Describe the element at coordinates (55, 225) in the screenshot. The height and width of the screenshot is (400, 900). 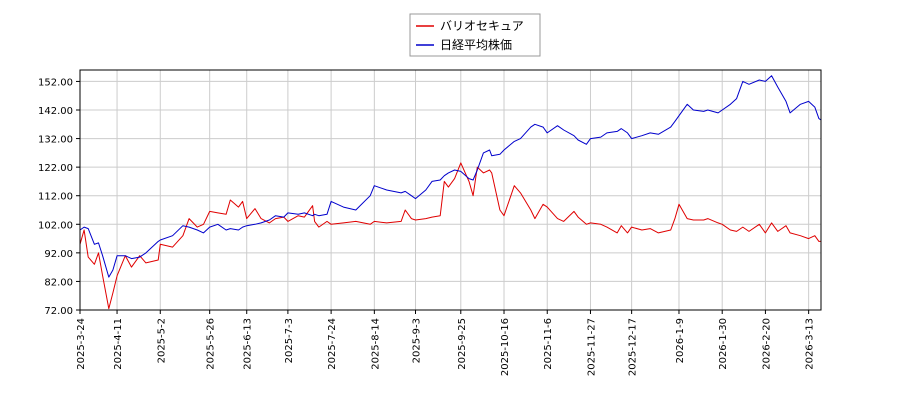
I see `y-tick-label: 102.00` at that location.